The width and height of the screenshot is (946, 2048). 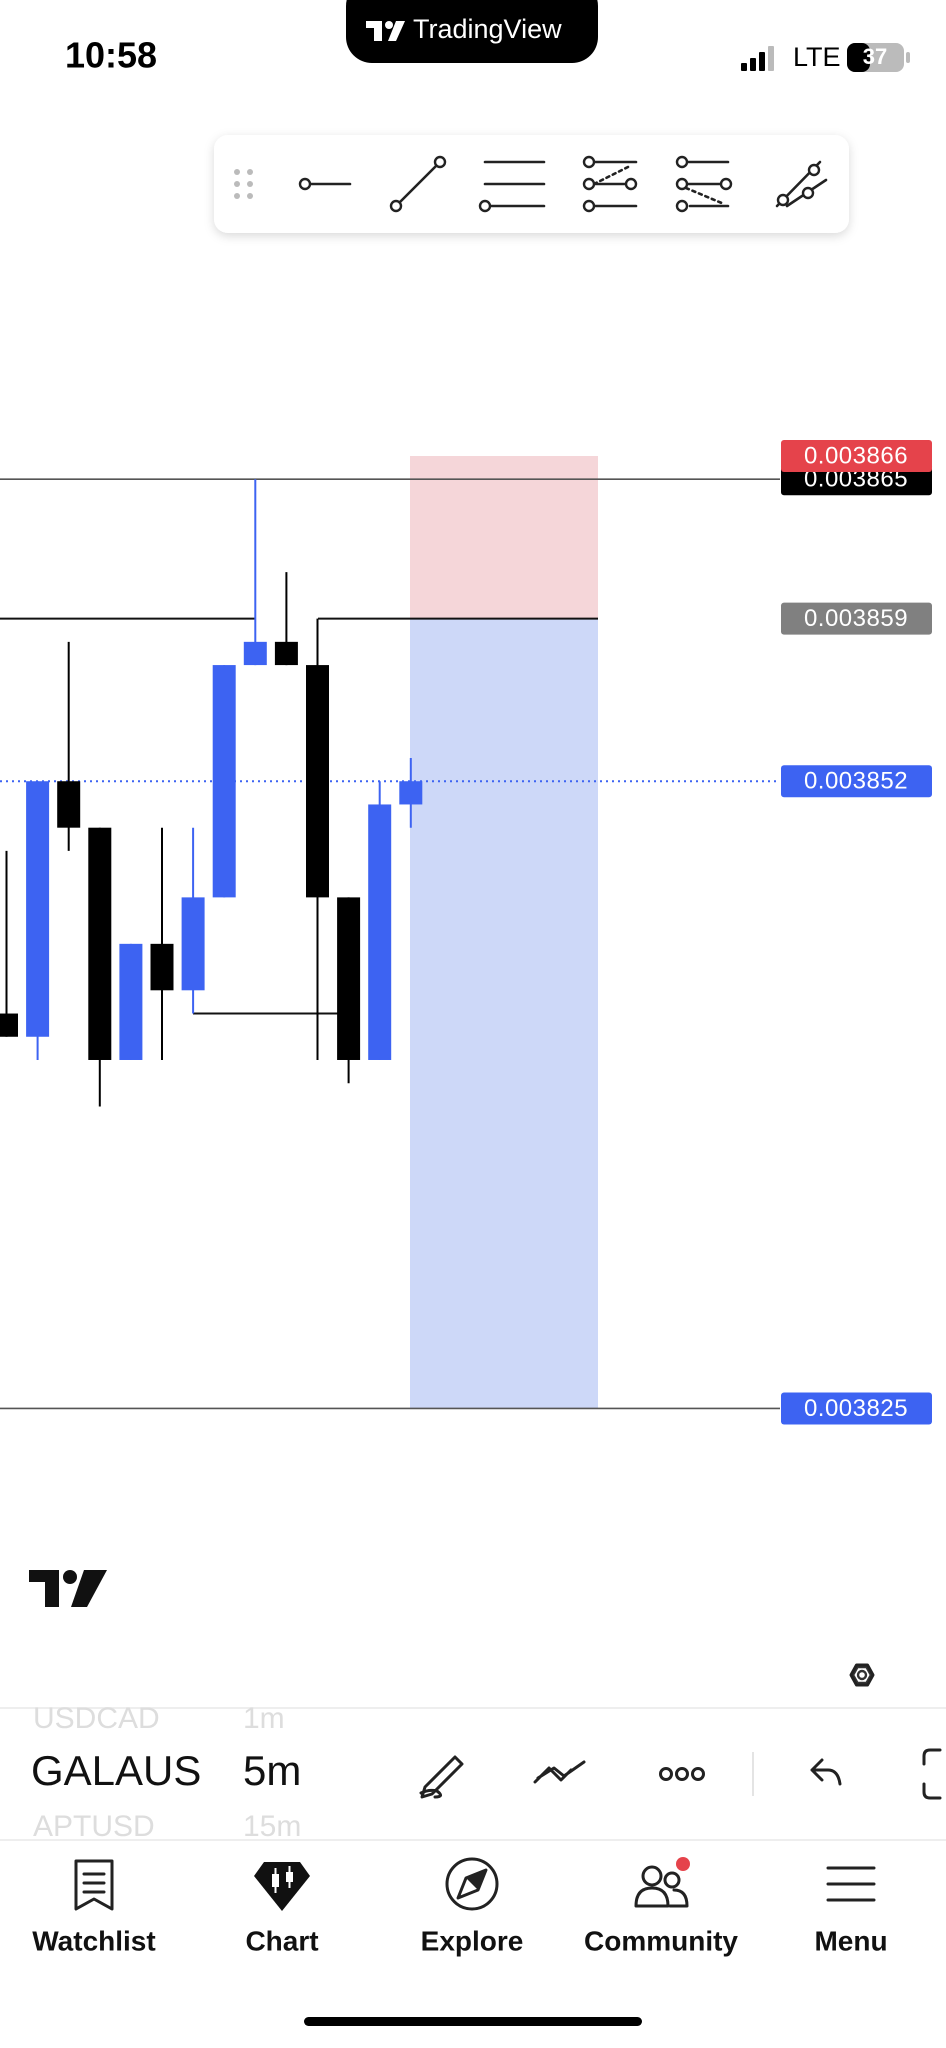 I want to click on nav-chart: Chart, so click(x=282, y=1909).